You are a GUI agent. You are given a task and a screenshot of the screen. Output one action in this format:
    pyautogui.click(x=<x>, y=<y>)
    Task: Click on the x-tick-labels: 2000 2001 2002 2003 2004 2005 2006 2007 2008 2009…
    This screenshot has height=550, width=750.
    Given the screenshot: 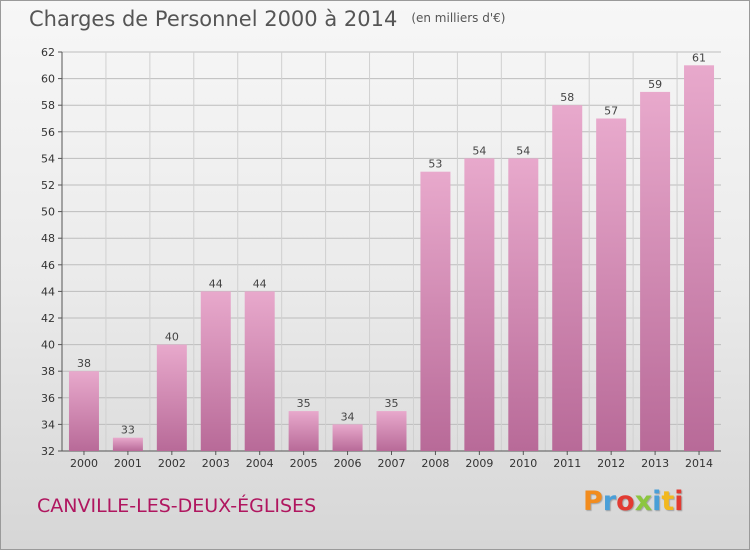 What is the action you would take?
    pyautogui.click(x=391, y=463)
    